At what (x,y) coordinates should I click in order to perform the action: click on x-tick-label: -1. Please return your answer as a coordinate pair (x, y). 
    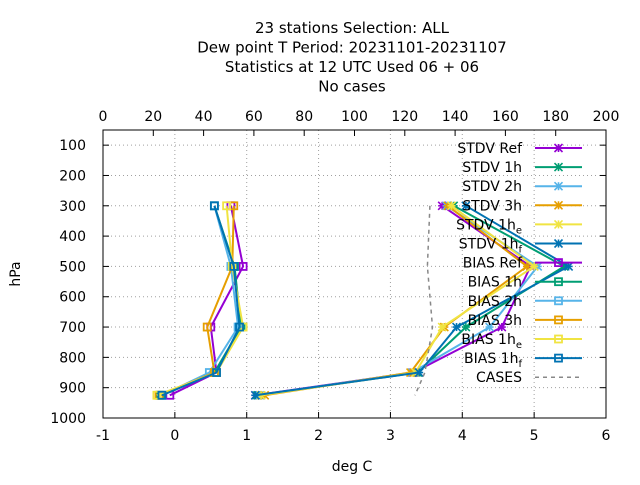
    Looking at the image, I should click on (103, 436).